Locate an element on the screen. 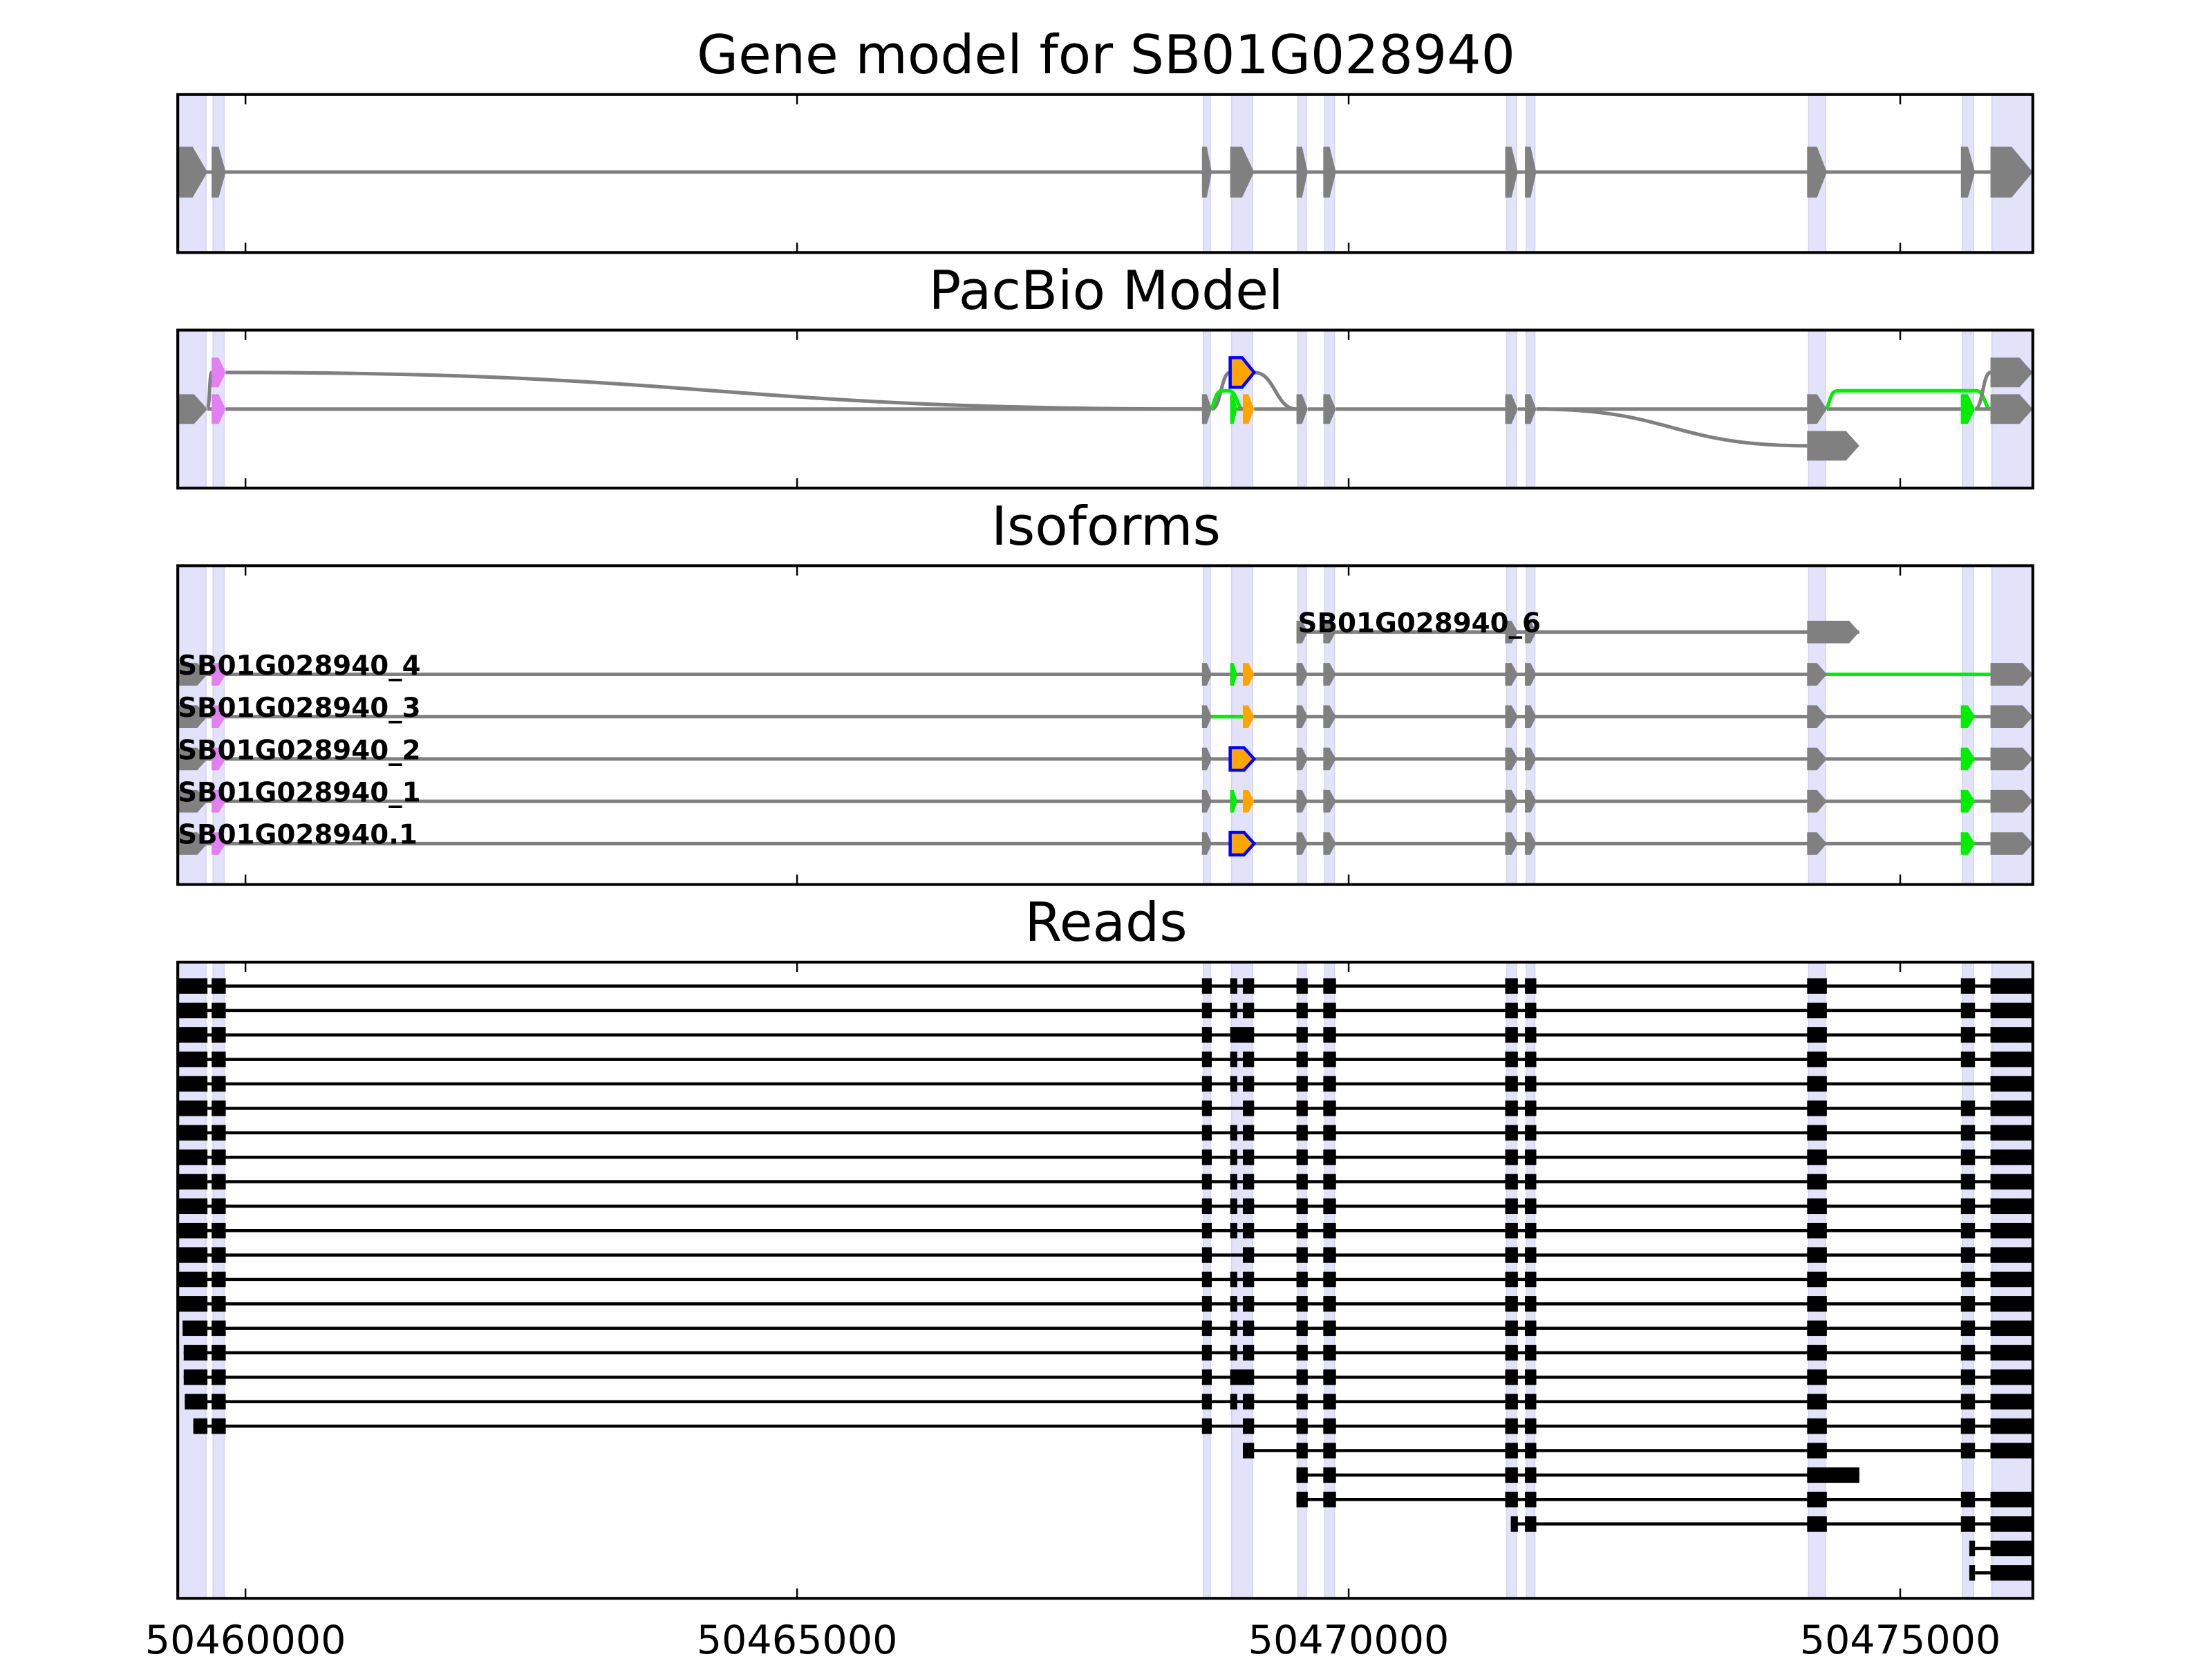  isoform-label: SB01G028940_3 is located at coordinates (299, 709).